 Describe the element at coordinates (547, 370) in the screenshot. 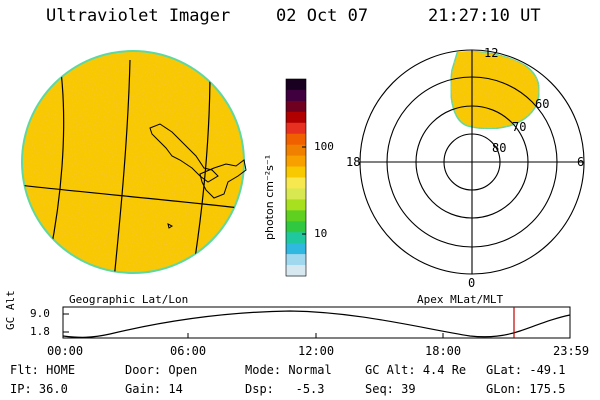

I see `status-glat-value: -49.1` at that location.